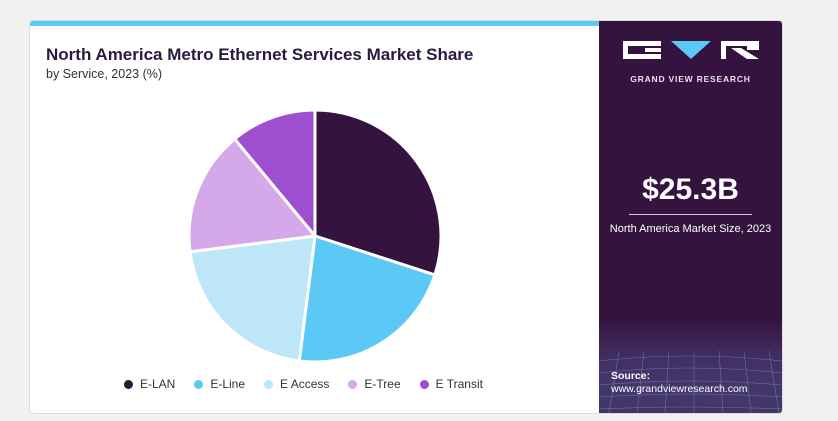 This screenshot has width=838, height=421. I want to click on legend-label-e-line: E-Line, so click(228, 384).